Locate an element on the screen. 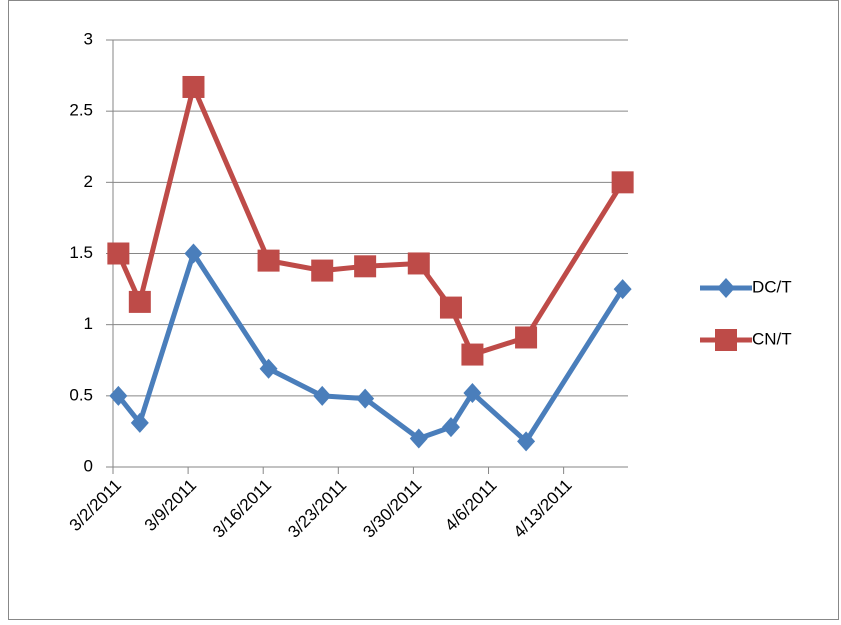 The image size is (841, 625). y-tick-label: 3 is located at coordinates (88, 38).